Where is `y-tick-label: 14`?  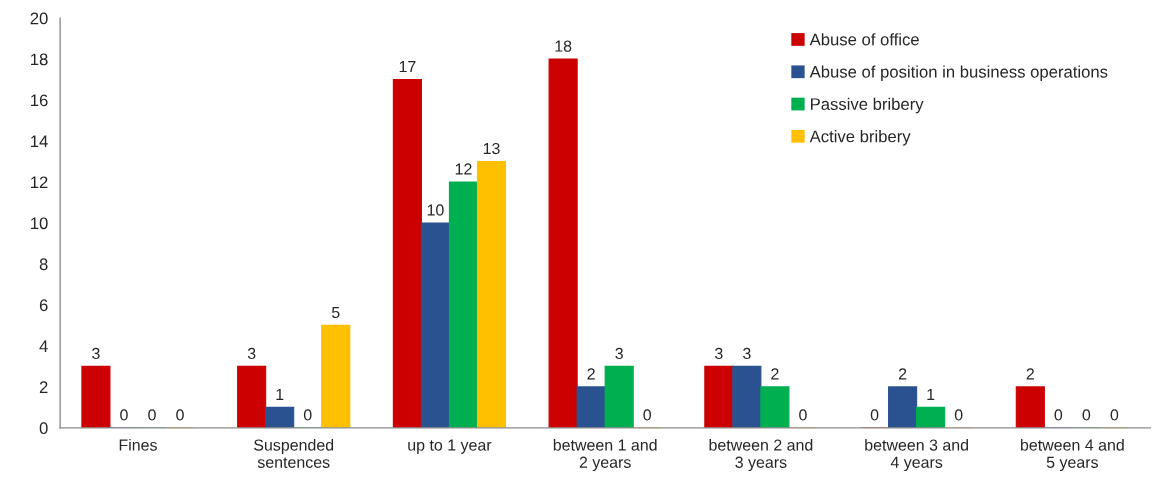
y-tick-label: 14 is located at coordinates (39, 141).